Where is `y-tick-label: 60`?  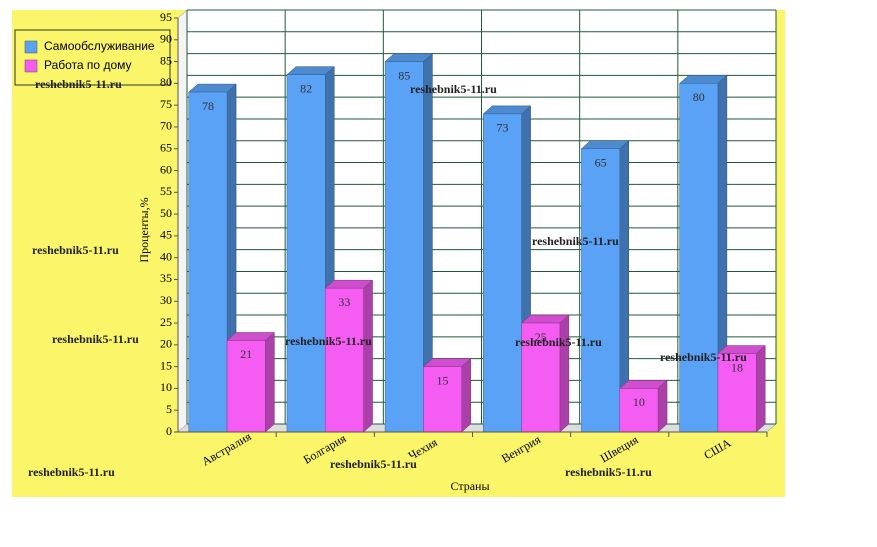 y-tick-label: 60 is located at coordinates (166, 169).